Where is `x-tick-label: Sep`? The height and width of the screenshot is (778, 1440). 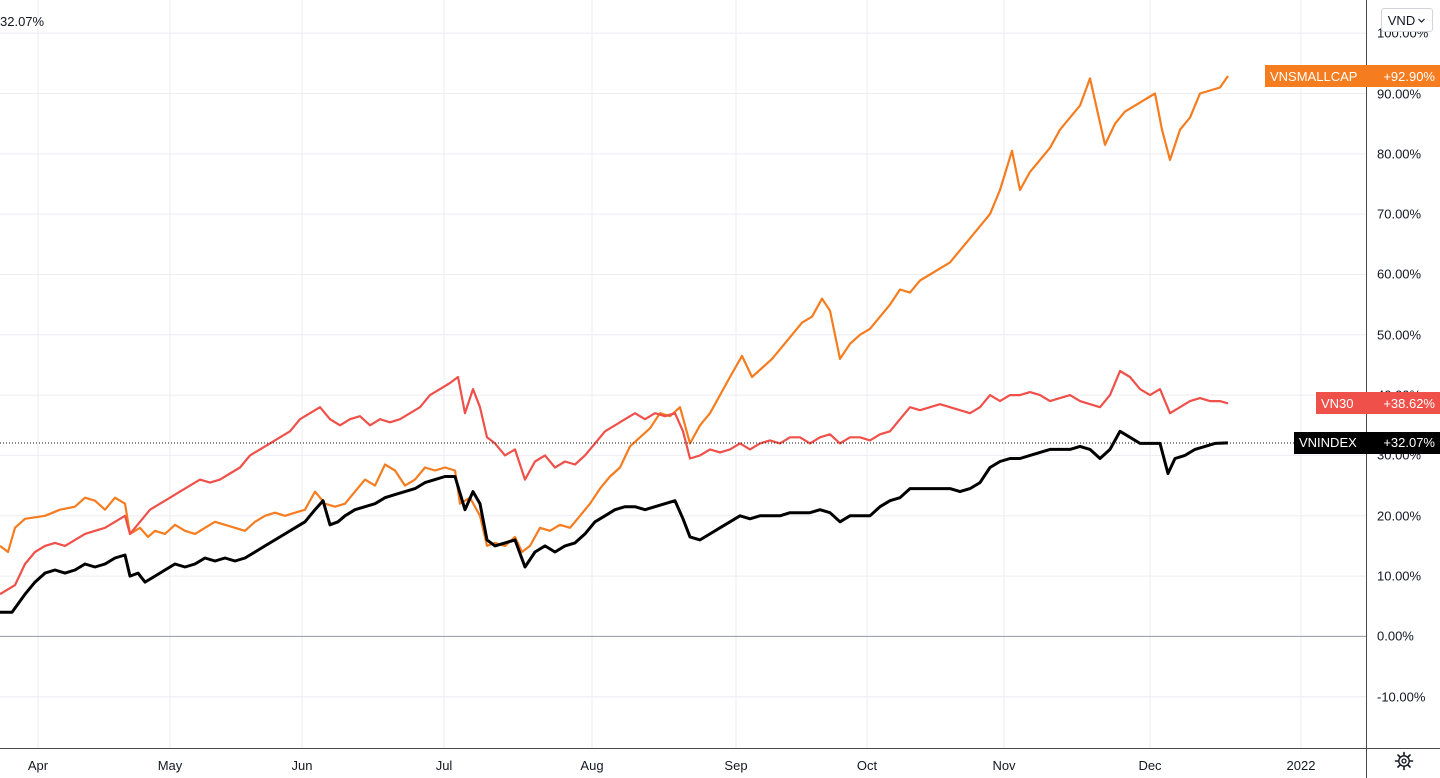
x-tick-label: Sep is located at coordinates (736, 765).